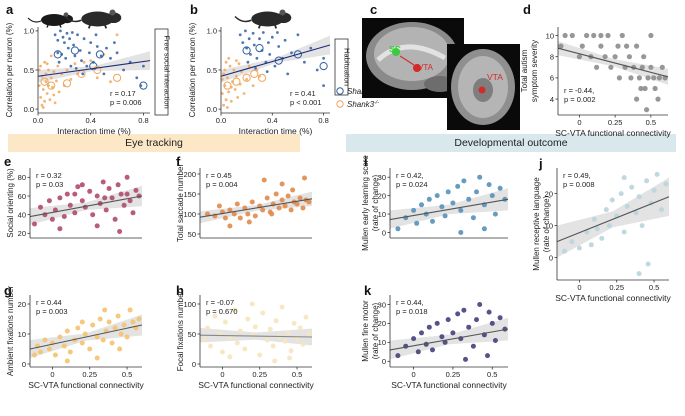 The height and width of the screenshot is (416, 685). I want to click on x-axis-label-a: Interaction time (%), so click(94, 131).